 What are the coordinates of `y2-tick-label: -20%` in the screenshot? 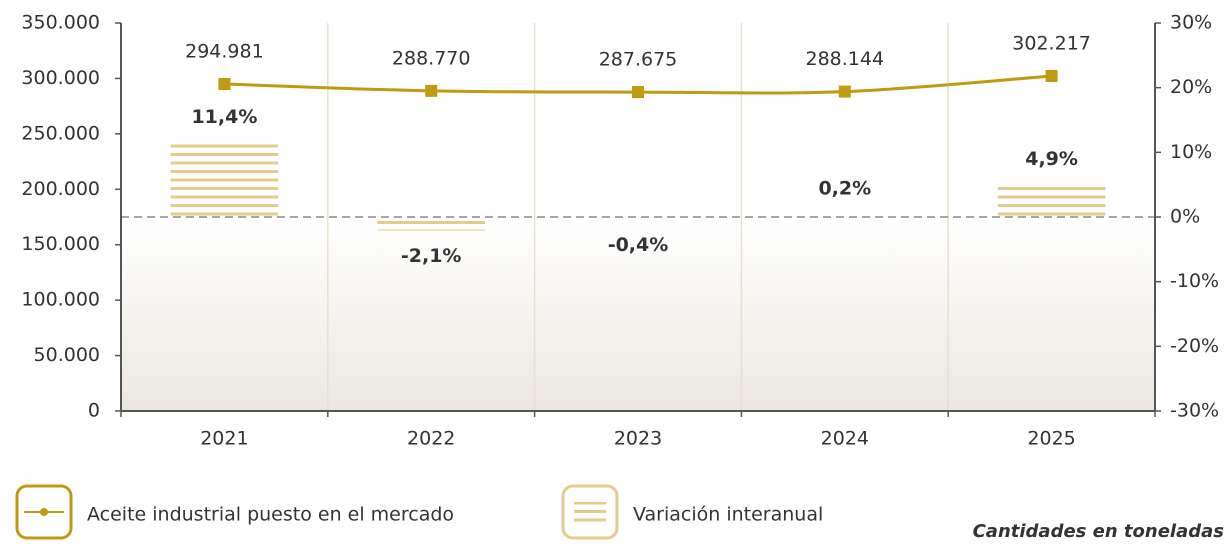 It's located at (1194, 346).